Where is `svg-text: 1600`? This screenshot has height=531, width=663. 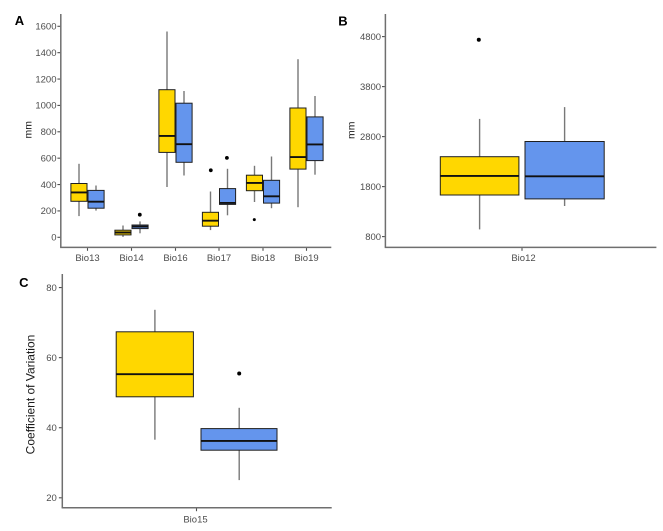
svg-text: 1600 is located at coordinates (45, 27).